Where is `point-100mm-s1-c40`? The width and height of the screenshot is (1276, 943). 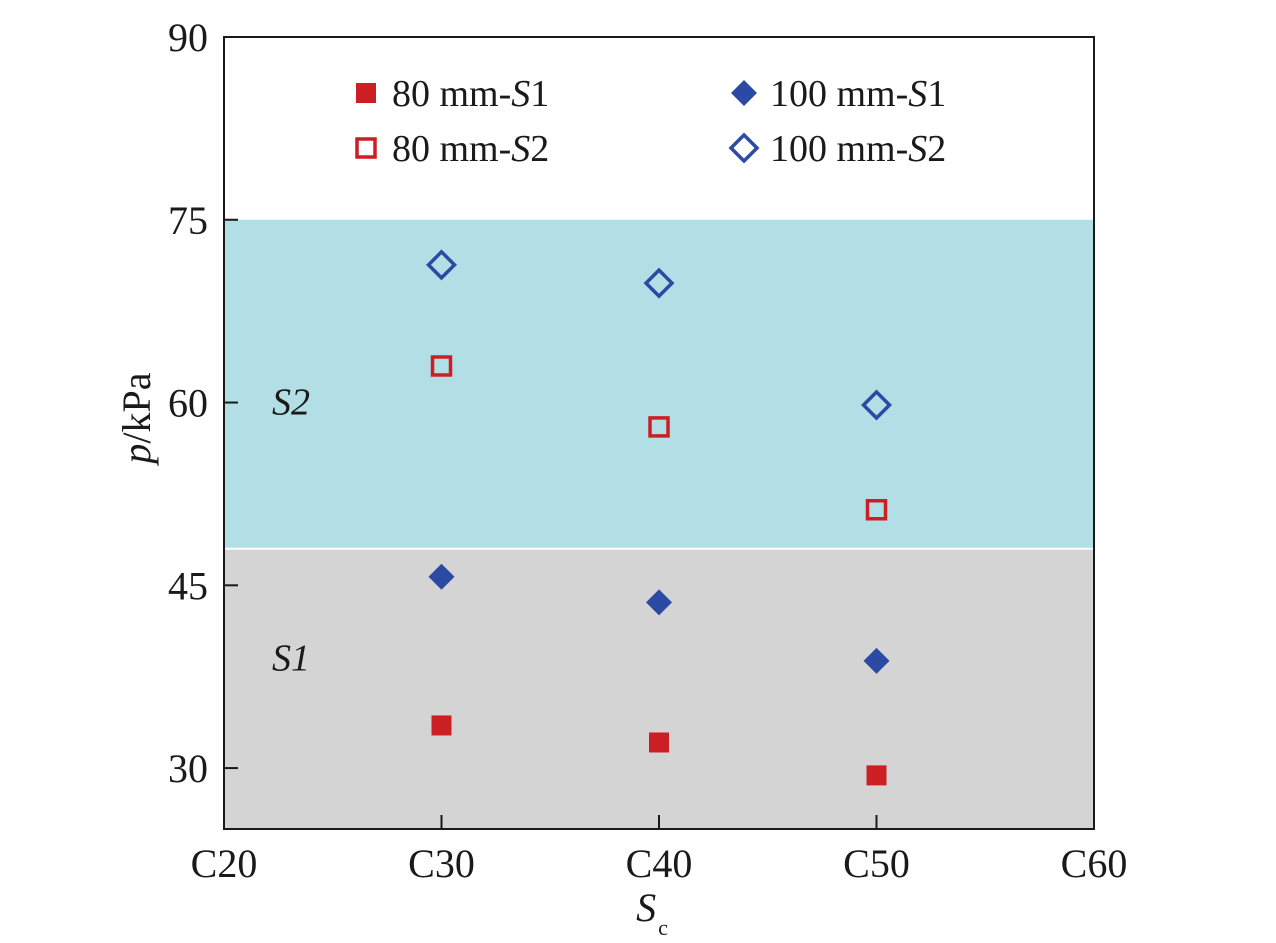
point-100mm-s1-c40 is located at coordinates (659, 602).